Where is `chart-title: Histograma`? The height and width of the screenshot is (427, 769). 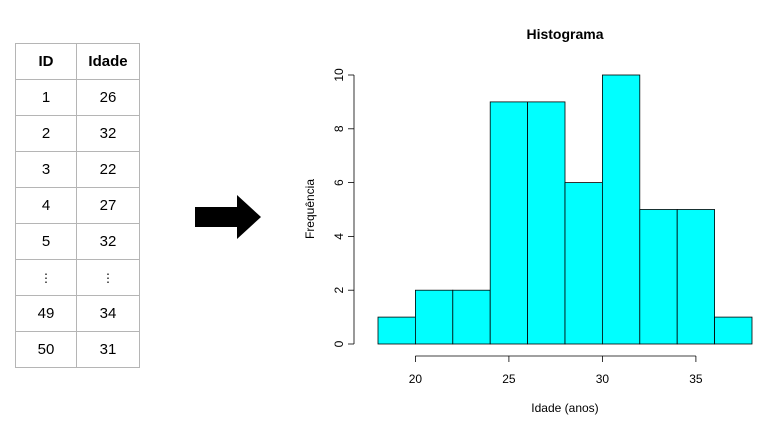
chart-title: Histograma is located at coordinates (564, 34).